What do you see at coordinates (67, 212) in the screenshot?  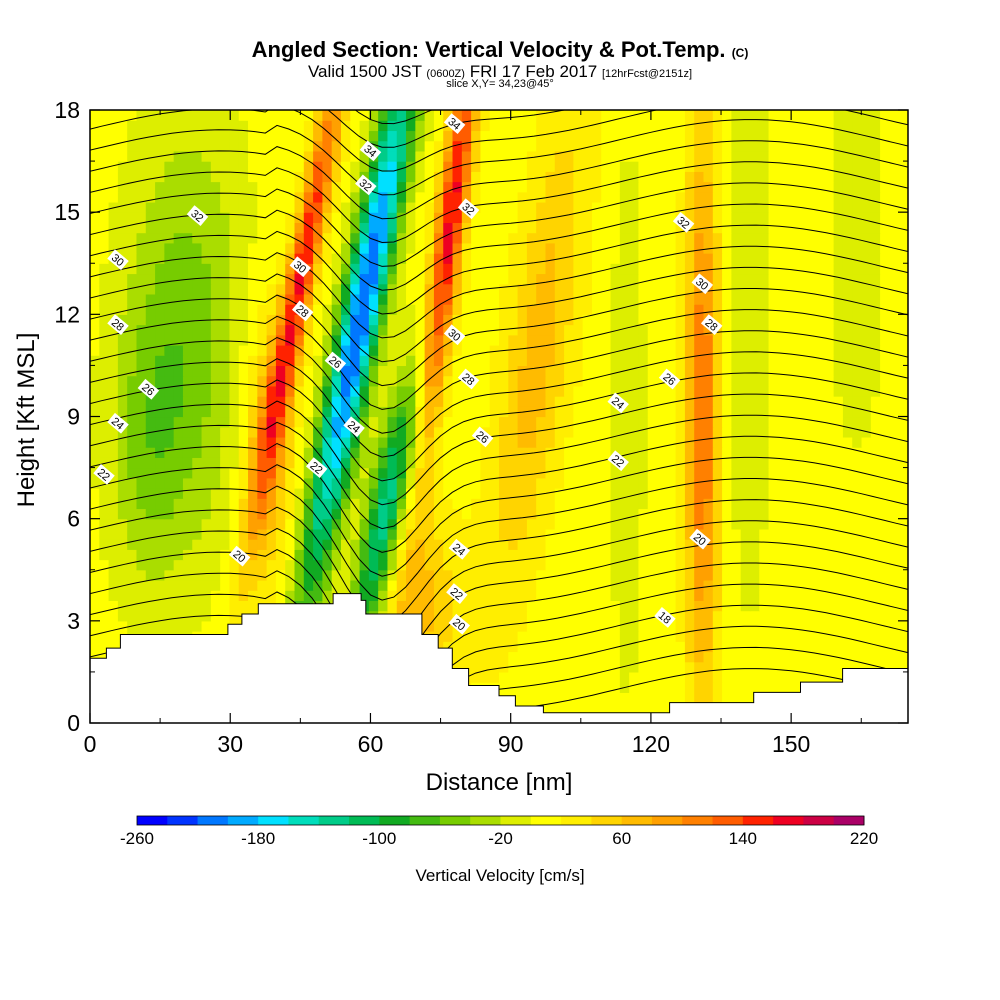 I see `y-tick-label: 15` at bounding box center [67, 212].